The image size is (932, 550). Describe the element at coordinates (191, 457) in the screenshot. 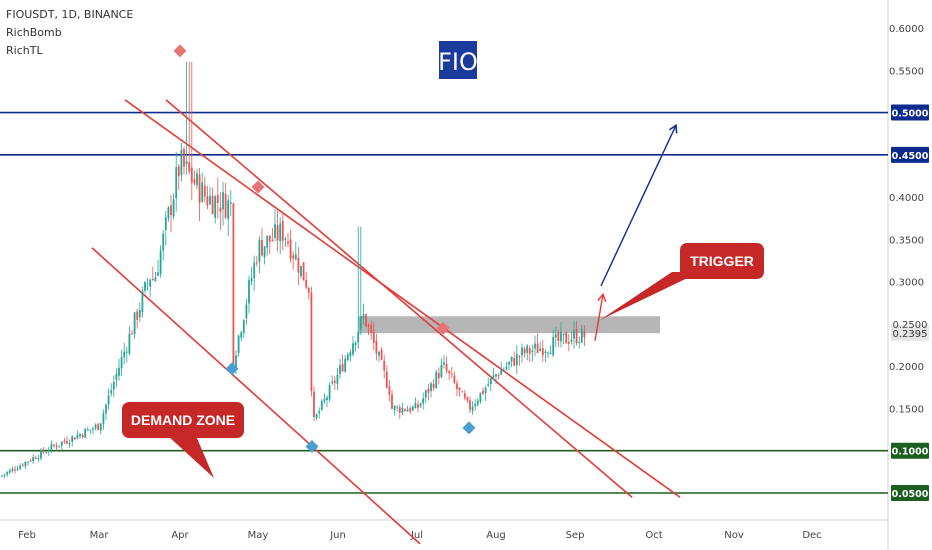

I see `callout-demand-pointer` at that location.